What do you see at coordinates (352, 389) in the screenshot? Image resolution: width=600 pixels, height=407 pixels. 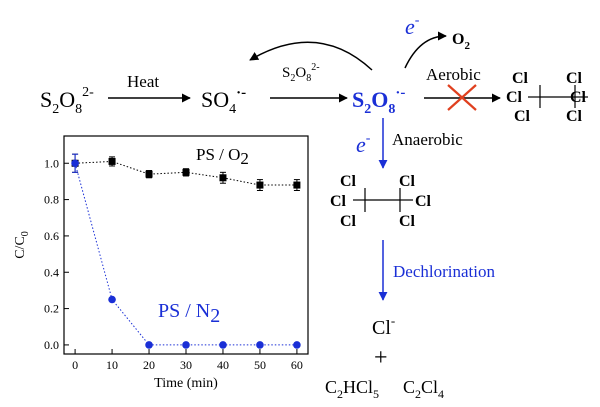 I see `product-pentachloroethane: C2HCl5` at bounding box center [352, 389].